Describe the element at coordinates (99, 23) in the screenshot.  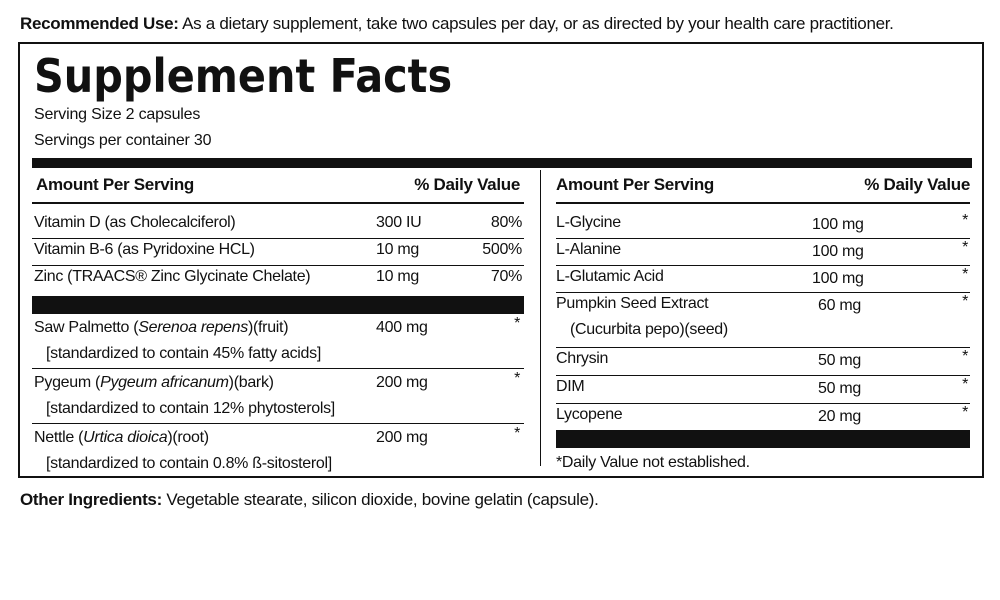
I see `recommended-use-label: Recommended Use:` at that location.